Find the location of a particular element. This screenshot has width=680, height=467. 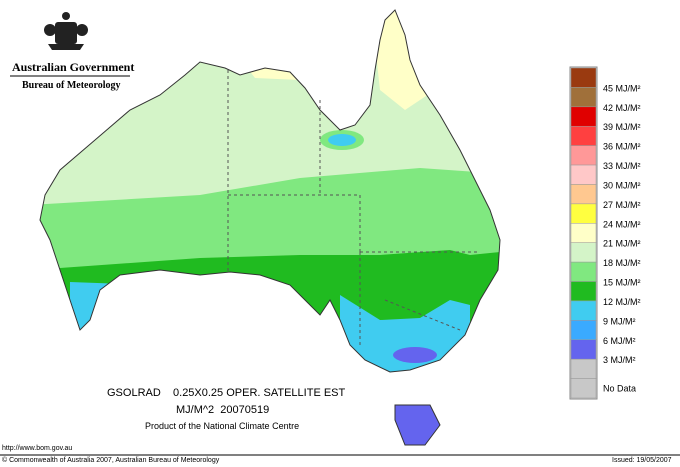

bureau-name: Bureau of Meteorology is located at coordinates (71, 85).